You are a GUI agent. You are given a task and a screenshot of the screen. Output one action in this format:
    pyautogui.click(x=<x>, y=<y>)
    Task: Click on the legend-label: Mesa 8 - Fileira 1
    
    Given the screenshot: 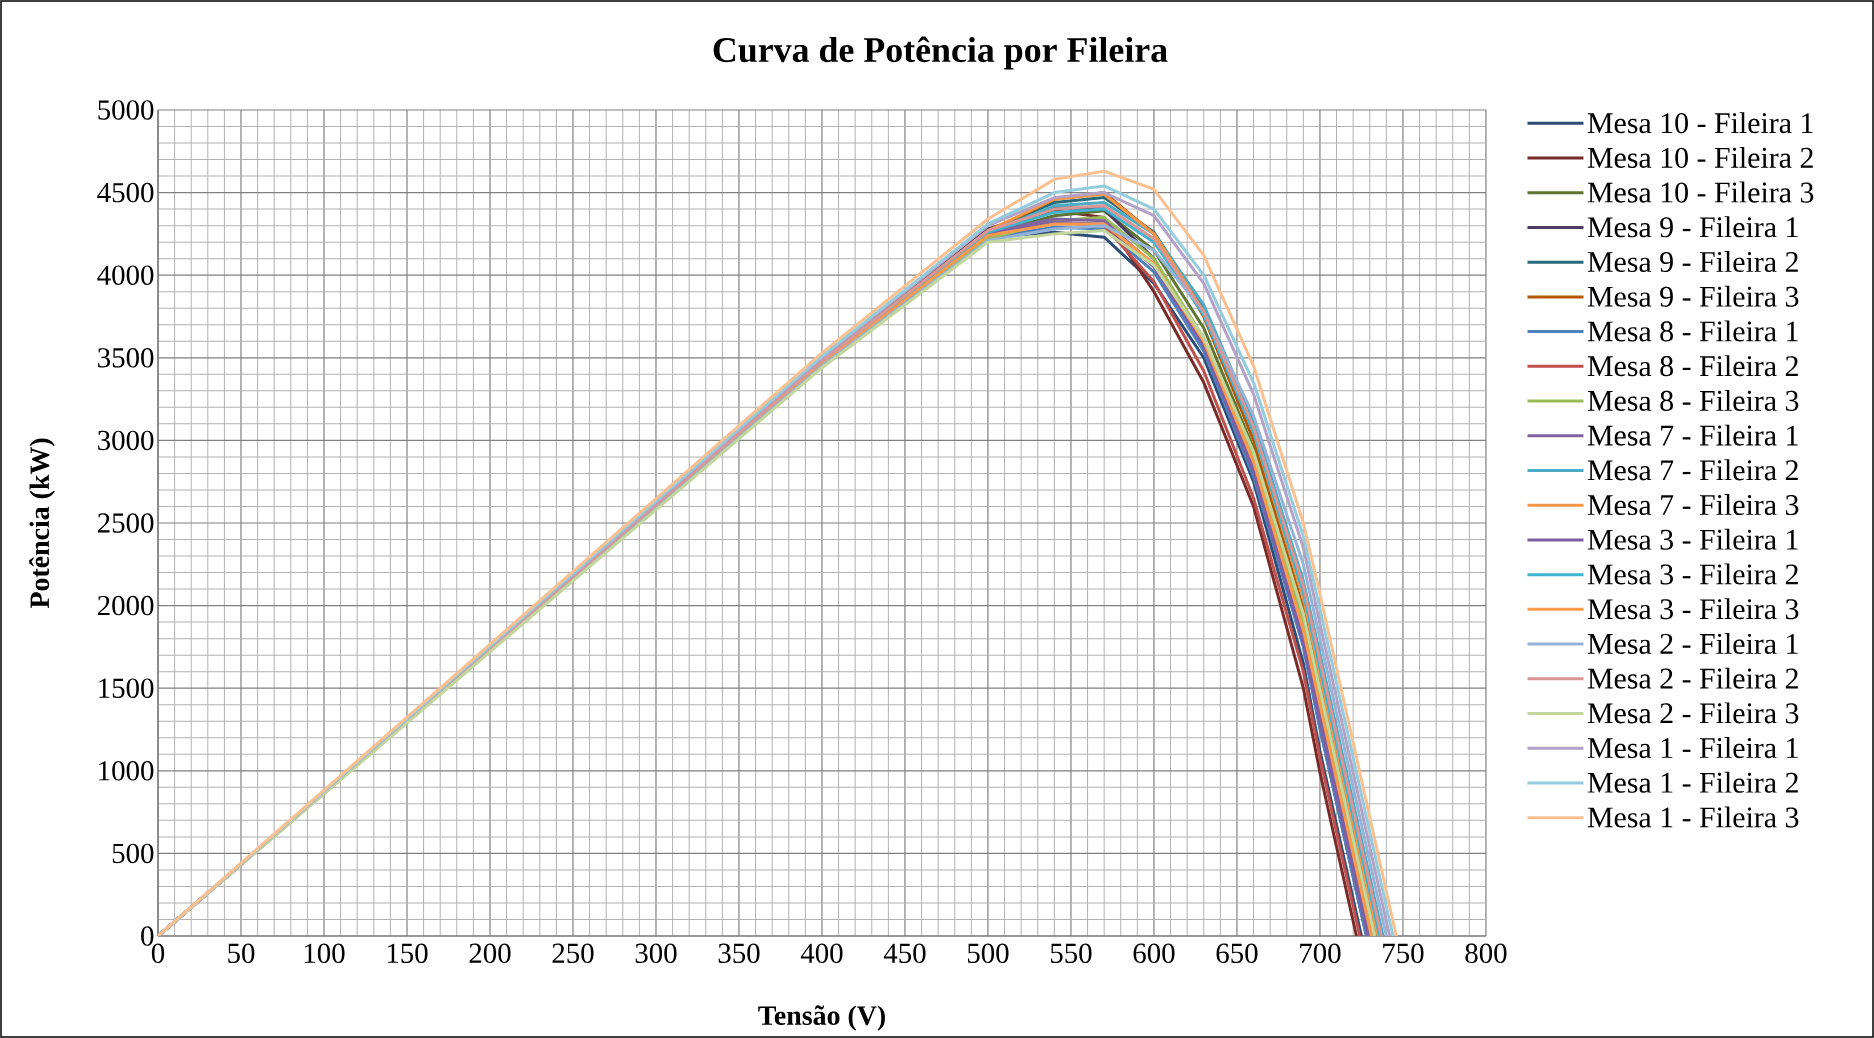 What is the action you would take?
    pyautogui.click(x=1692, y=331)
    